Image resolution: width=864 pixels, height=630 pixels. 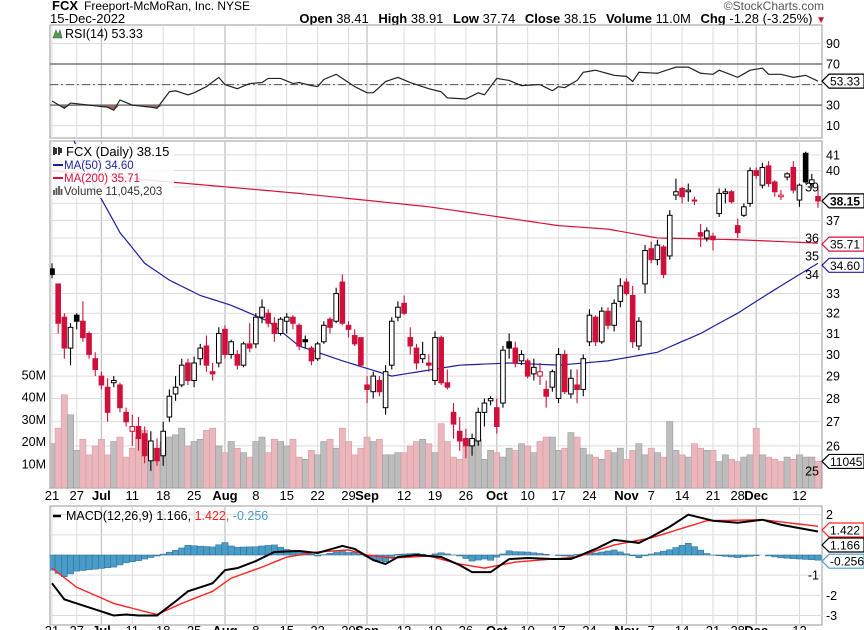 I want to click on volume-bars-icon, so click(x=58, y=190).